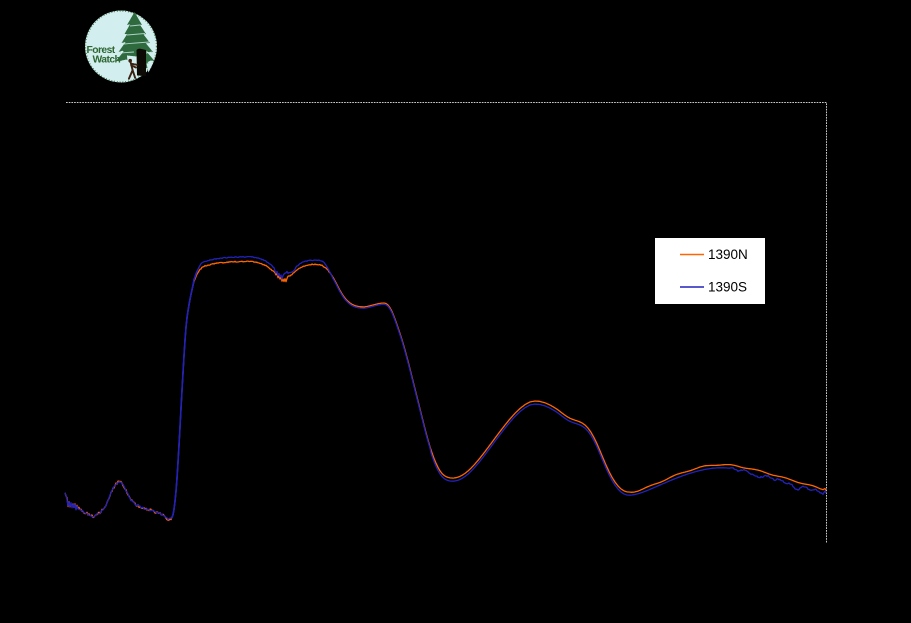 The width and height of the screenshot is (911, 623). Describe the element at coordinates (107, 59) in the screenshot. I see `svg-text: Watch` at that location.